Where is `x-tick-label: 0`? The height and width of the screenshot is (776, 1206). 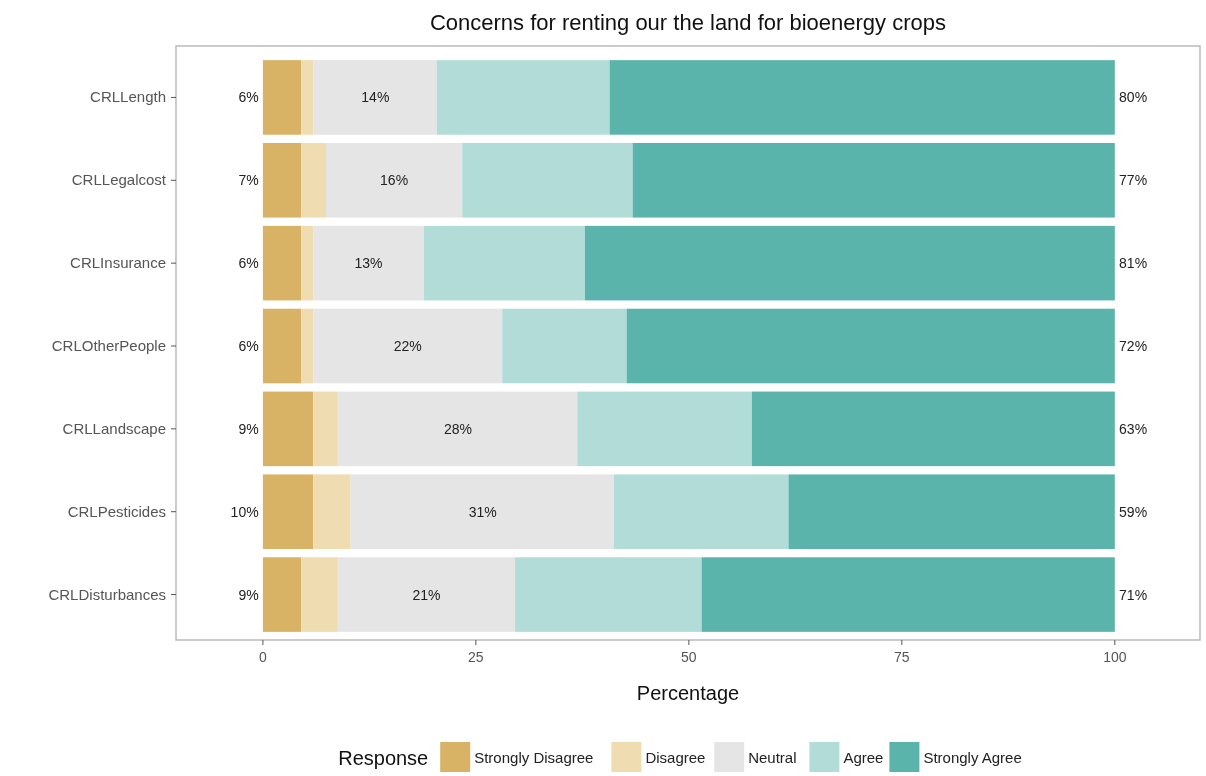 x-tick-label: 0 is located at coordinates (263, 657).